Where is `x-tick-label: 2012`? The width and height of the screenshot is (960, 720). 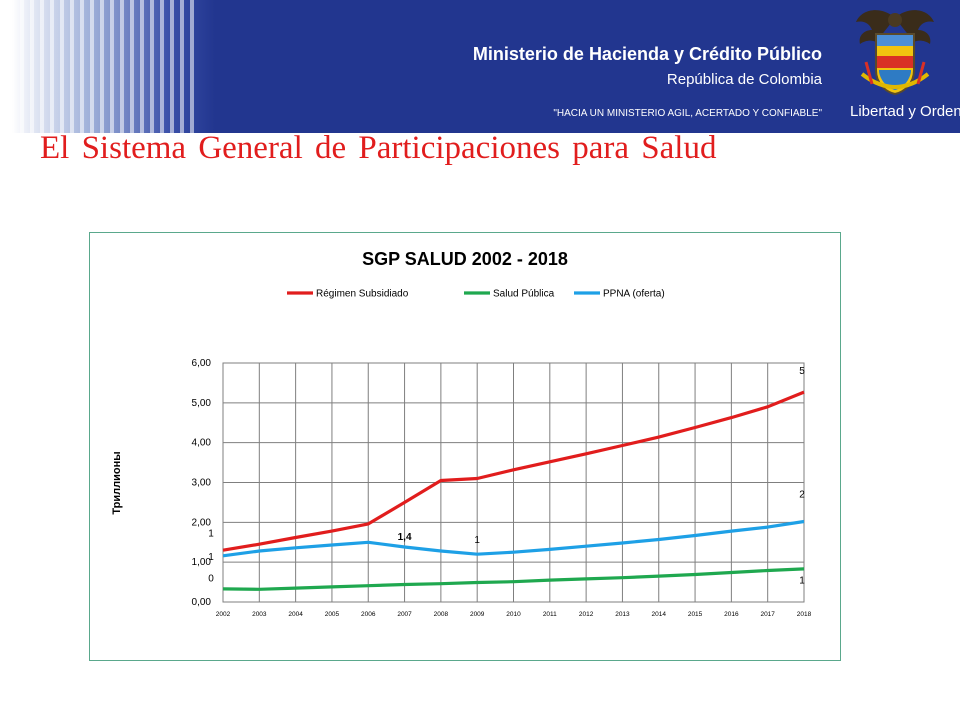
x-tick-label: 2012 is located at coordinates (586, 614).